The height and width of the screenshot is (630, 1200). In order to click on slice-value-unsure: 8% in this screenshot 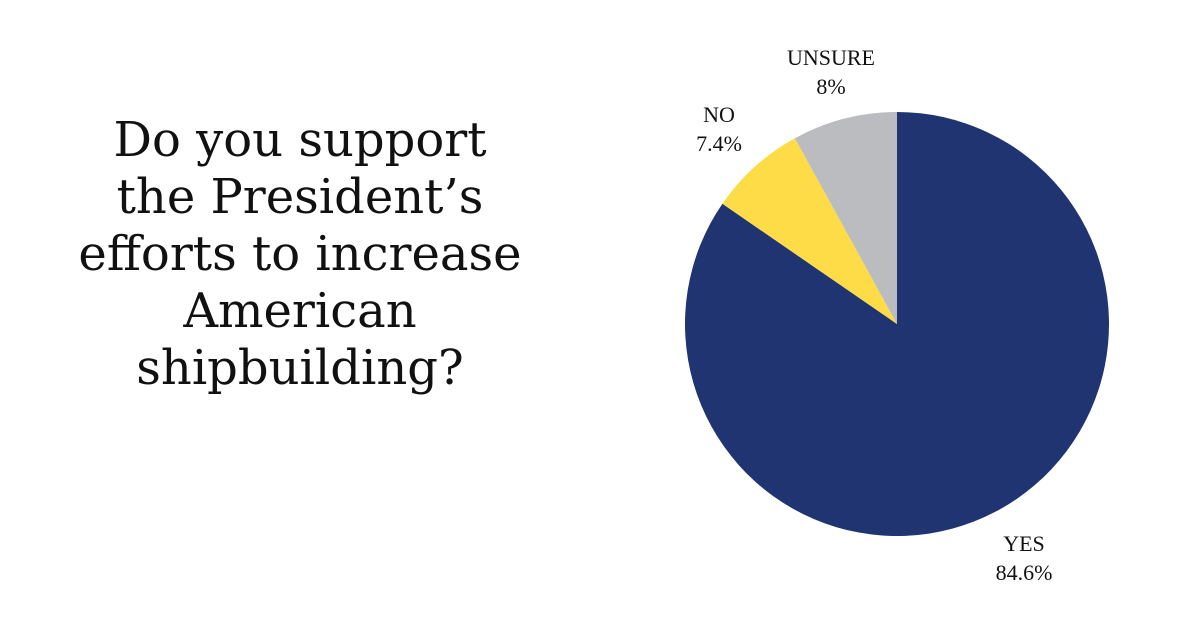, I will do `click(830, 86)`.